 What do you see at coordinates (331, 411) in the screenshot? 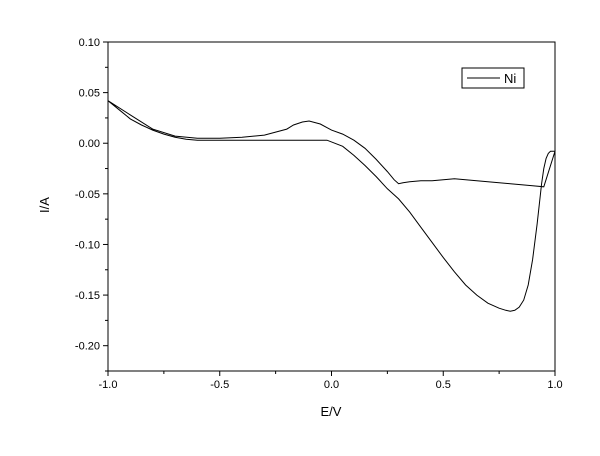
I see `x-axis-title: E/V` at bounding box center [331, 411].